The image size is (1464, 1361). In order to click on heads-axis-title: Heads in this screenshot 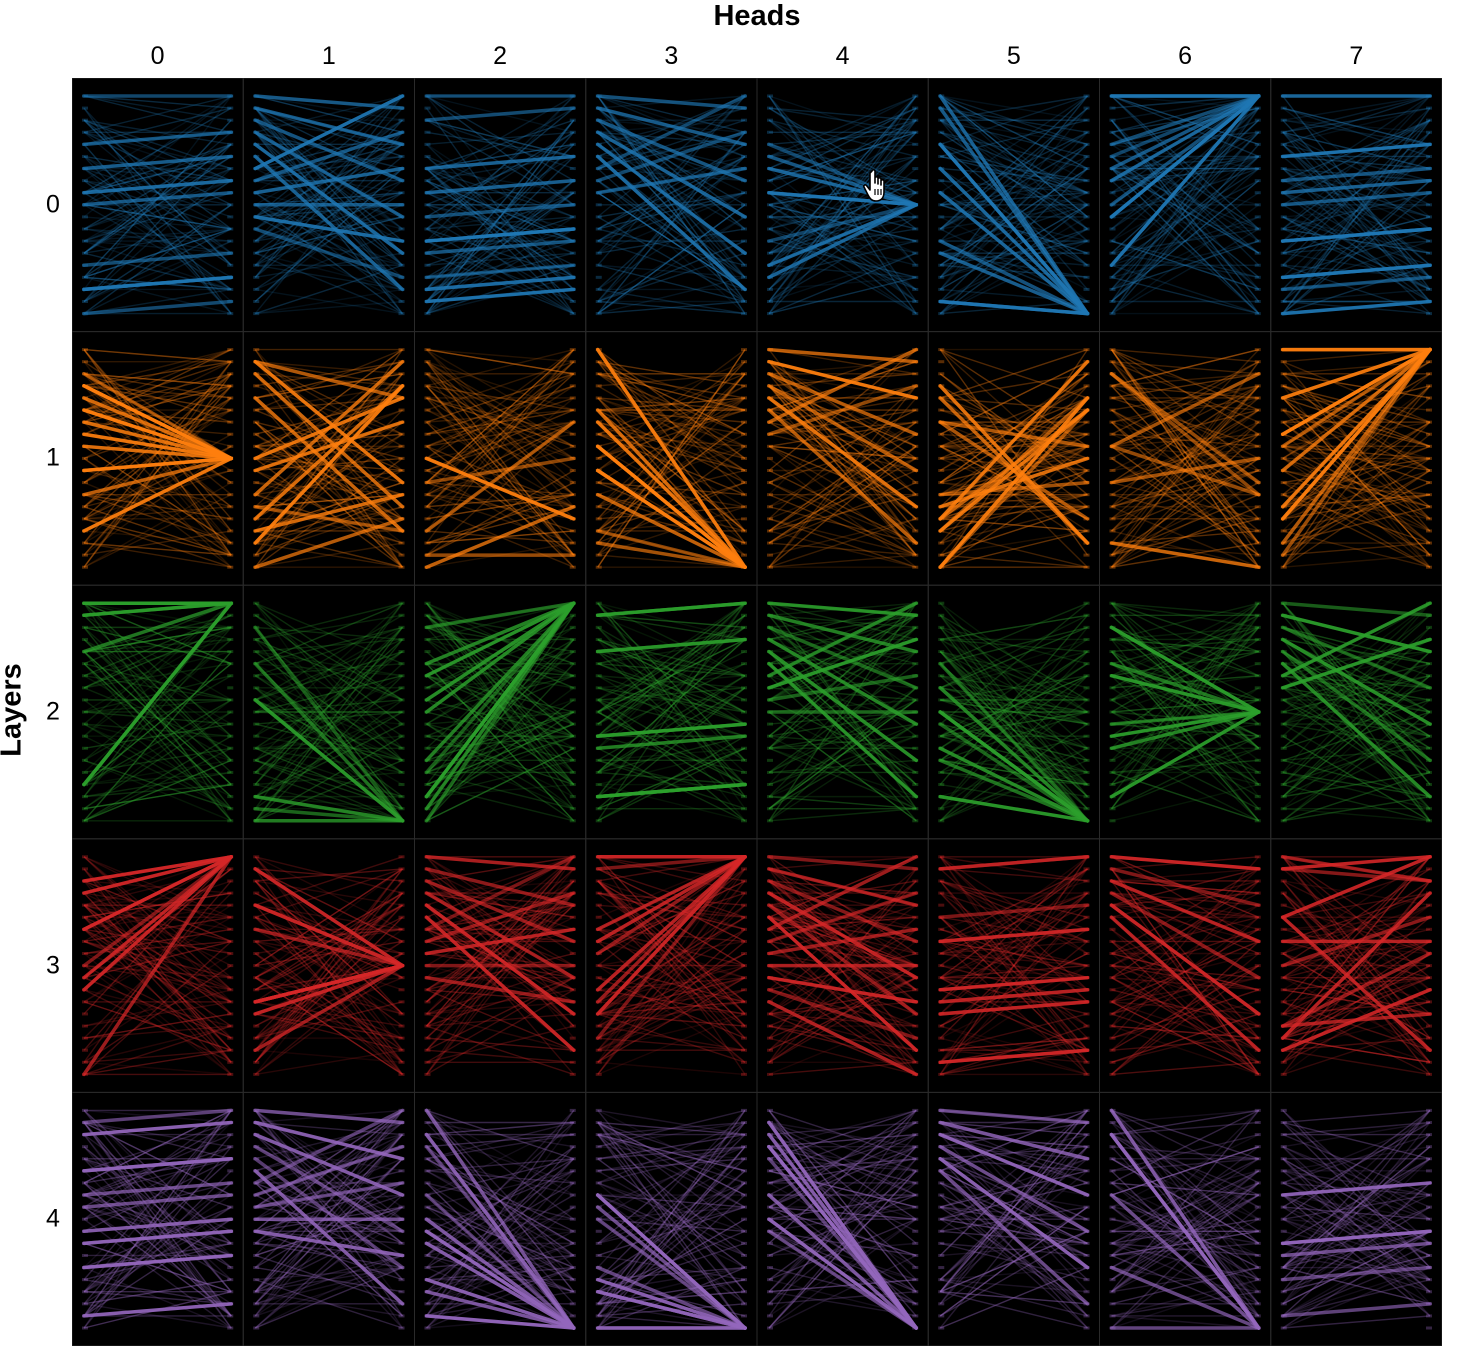, I will do `click(757, 16)`.